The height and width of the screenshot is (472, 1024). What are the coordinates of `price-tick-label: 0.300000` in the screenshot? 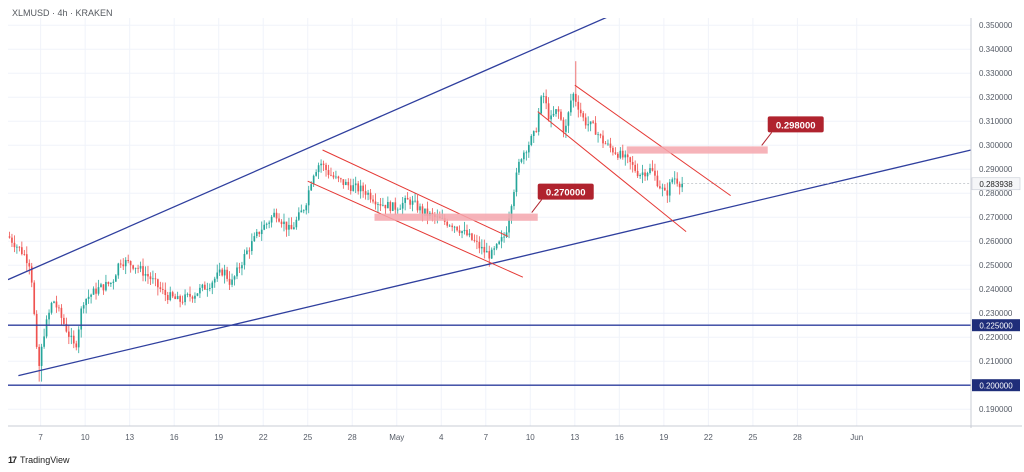 It's located at (996, 145).